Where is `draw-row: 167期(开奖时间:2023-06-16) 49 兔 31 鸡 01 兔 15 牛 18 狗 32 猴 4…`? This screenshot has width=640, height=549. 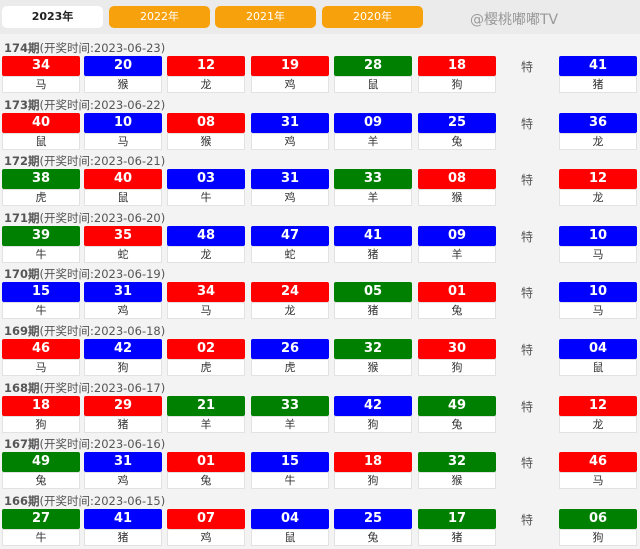
draw-row: 167期(开奖时间:2023-06-16) 49 兔 31 鸡 01 兔 15 牛 18 狗 32 猴 4… is located at coordinates (320, 462).